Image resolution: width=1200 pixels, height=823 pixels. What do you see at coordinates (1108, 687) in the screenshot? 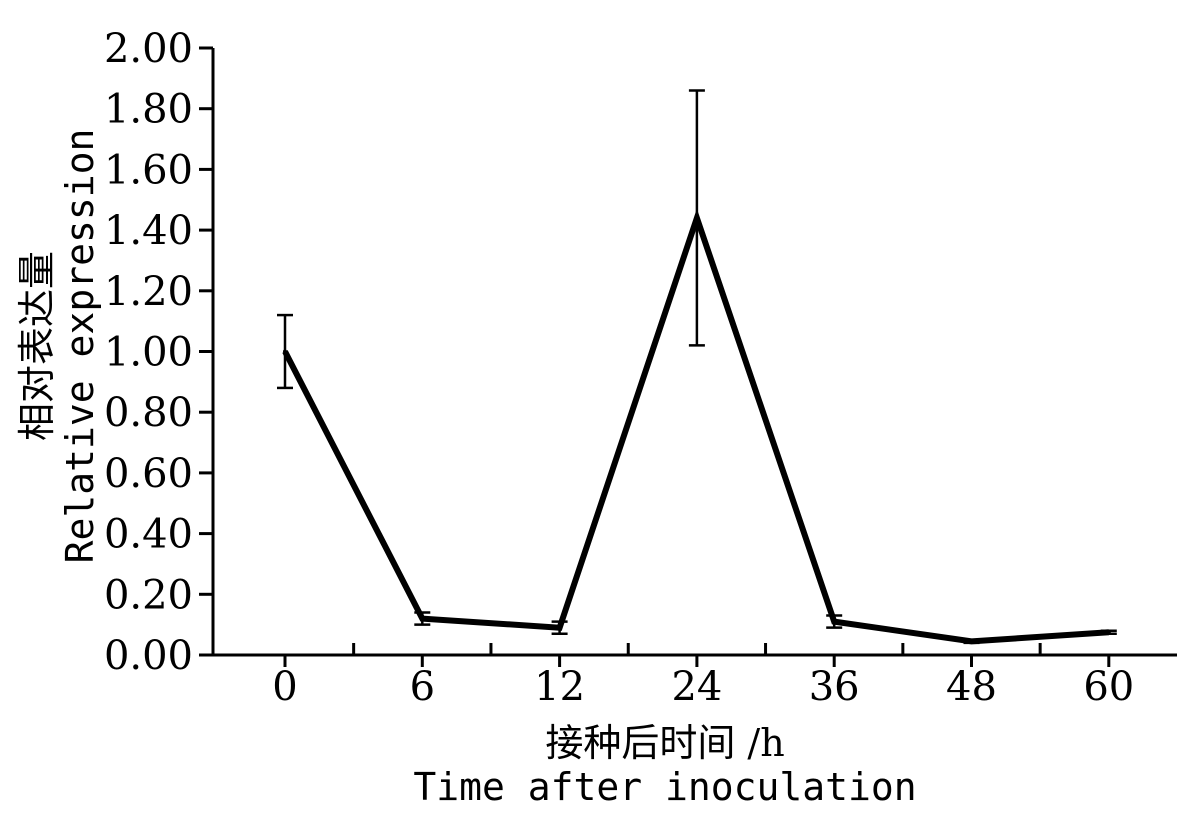
I see `x-tick-label: 60` at bounding box center [1108, 687].